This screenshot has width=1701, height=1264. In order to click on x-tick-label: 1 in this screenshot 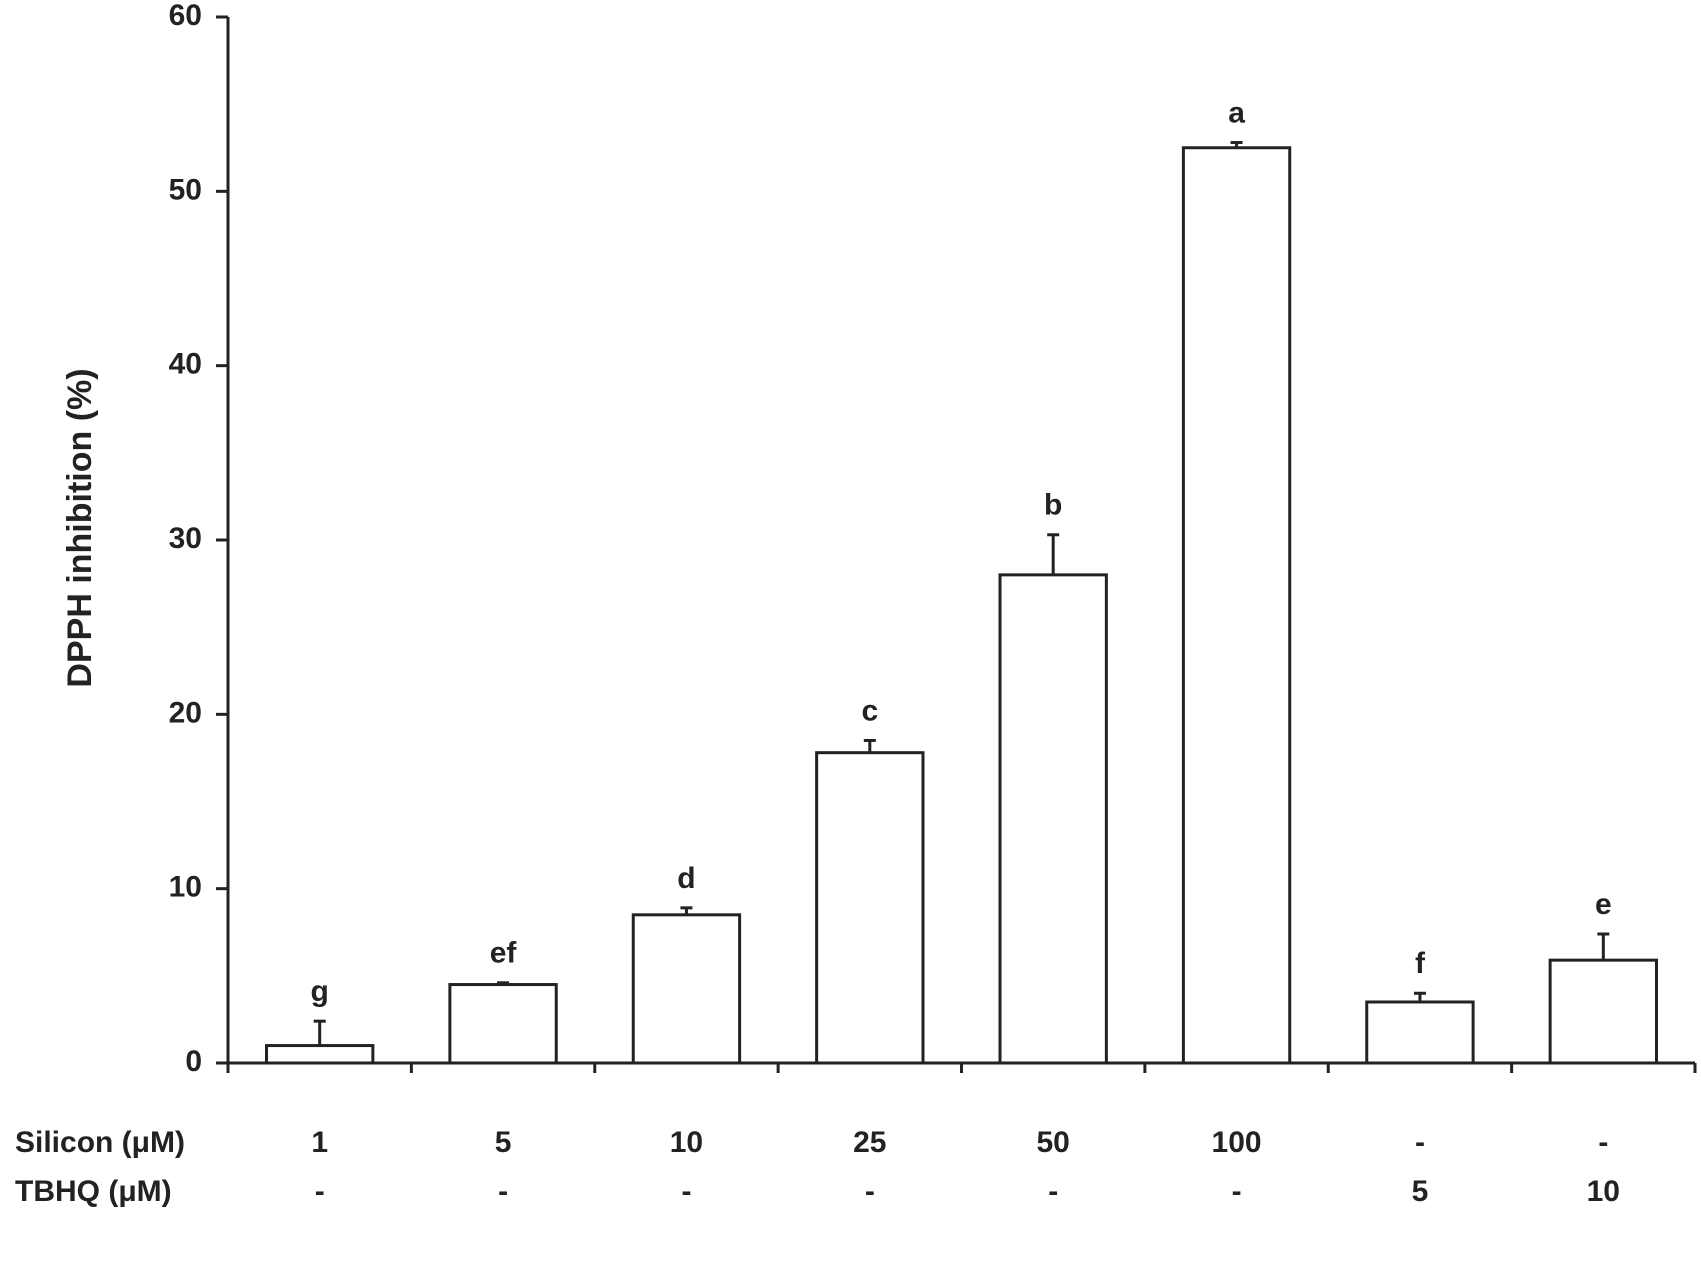, I will do `click(319, 1142)`.